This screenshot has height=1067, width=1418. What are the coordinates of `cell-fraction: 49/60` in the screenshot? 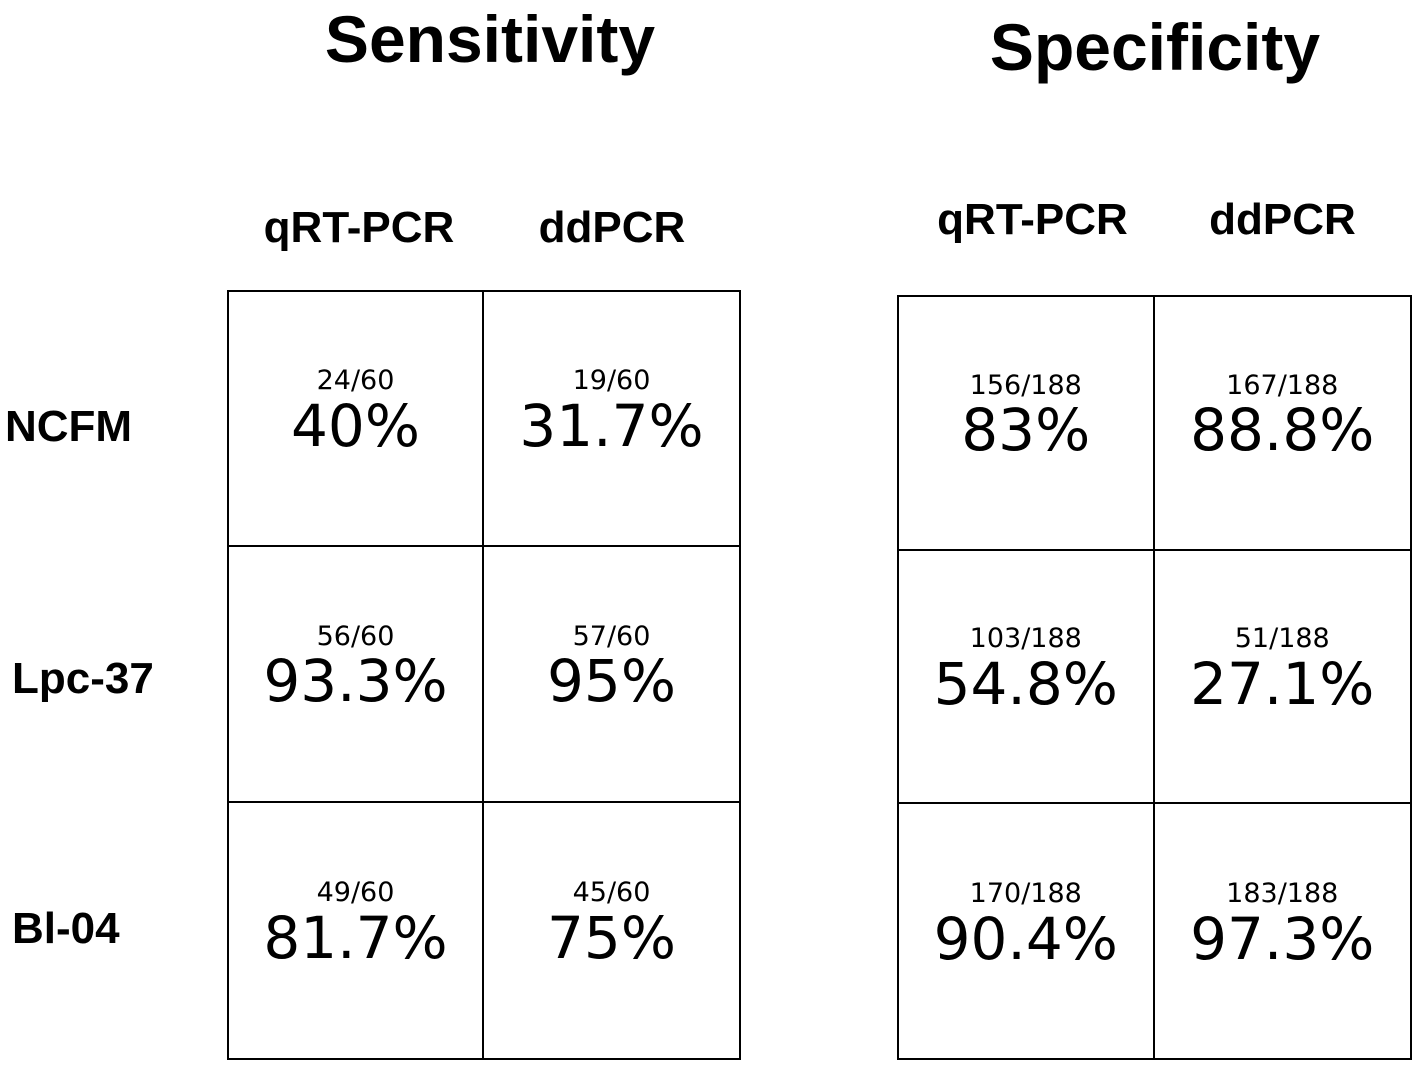 It's located at (355, 893).